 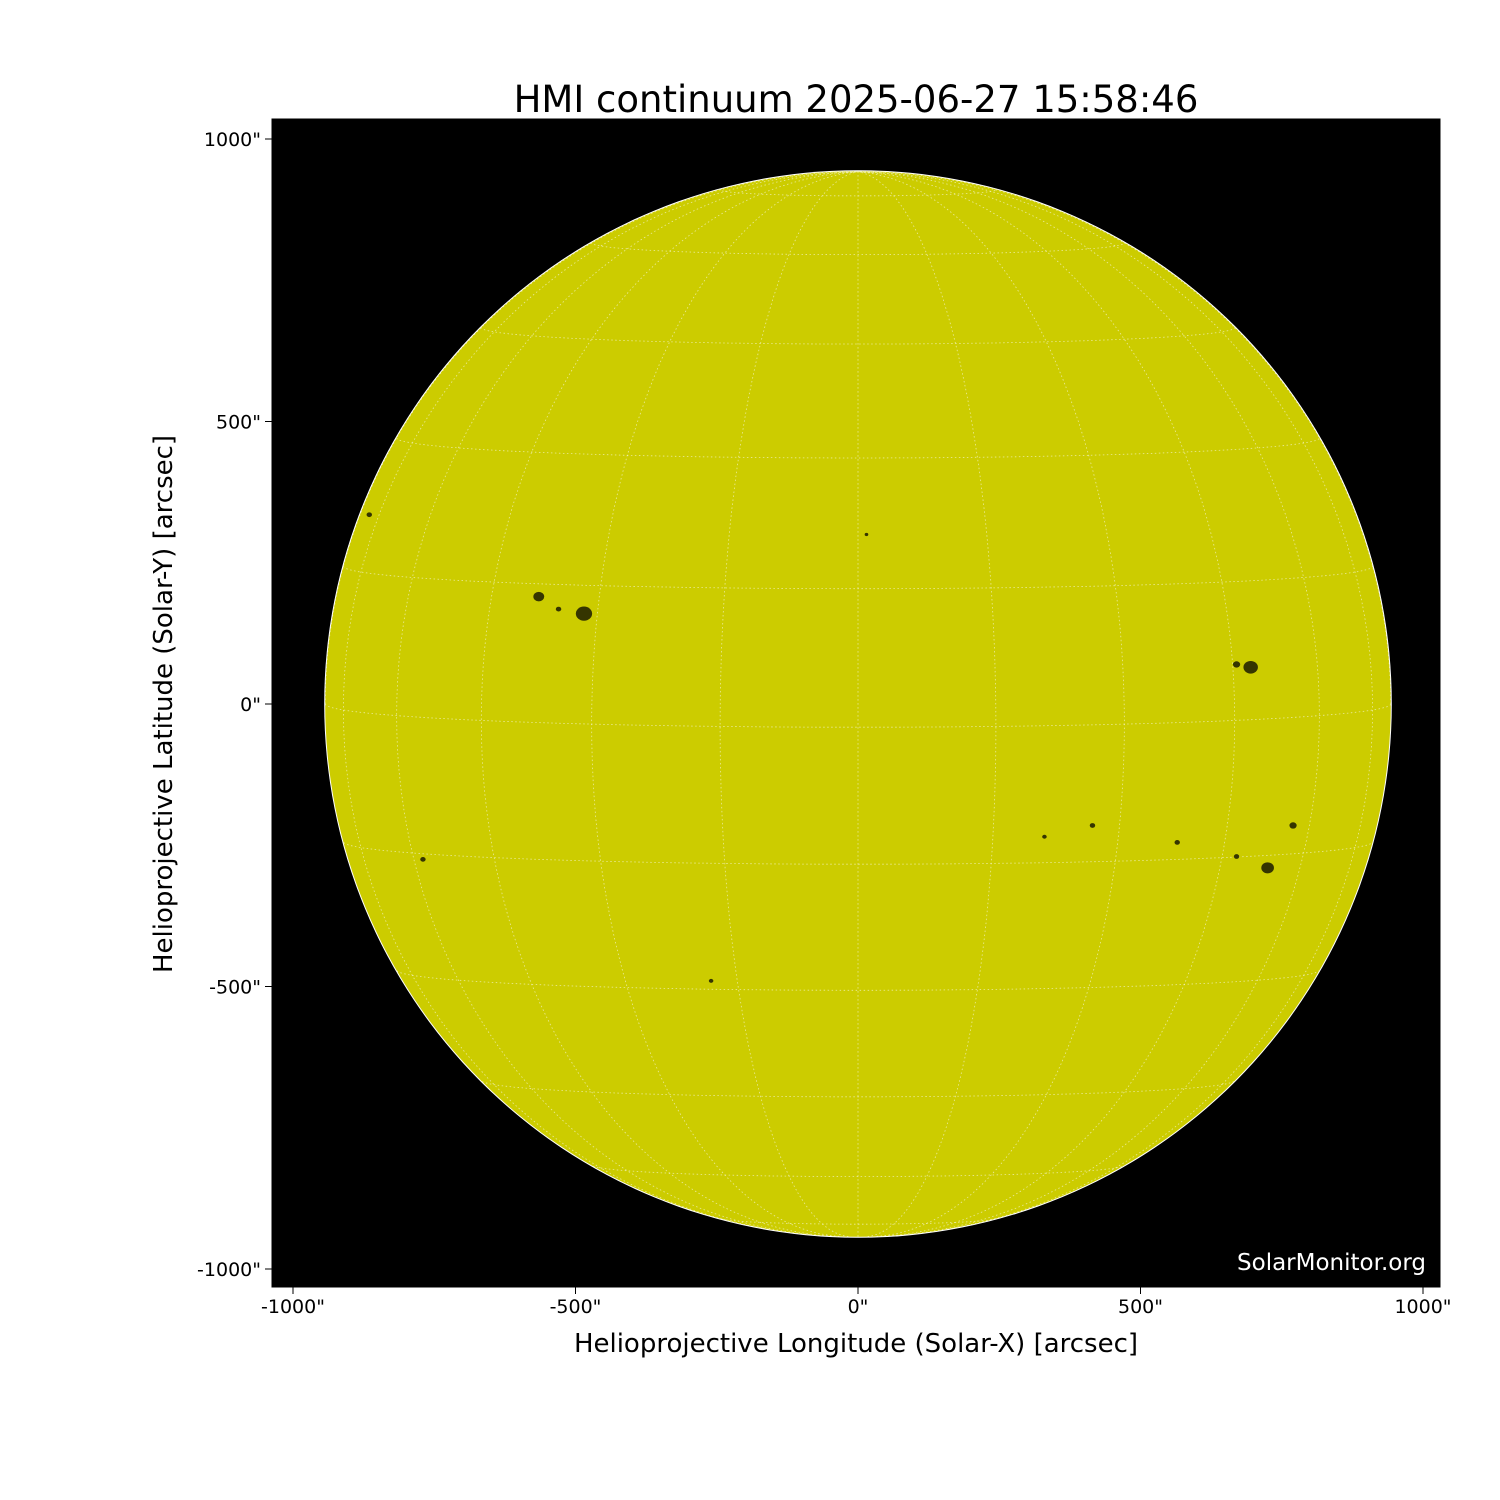 I want to click on x-tick-label: 0", so click(x=858, y=1307).